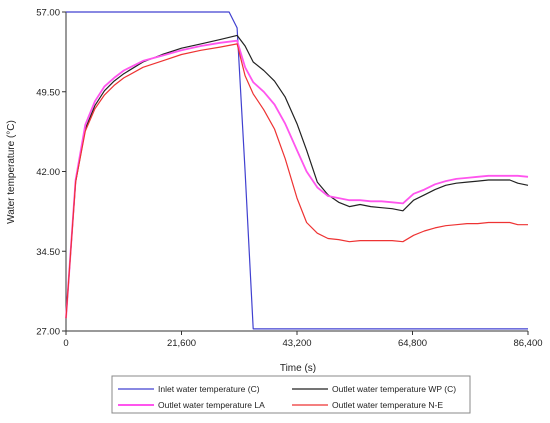 Image resolution: width=550 pixels, height=423 pixels. What do you see at coordinates (181, 343) in the screenshot?
I see `x-tick-label: 21,600` at bounding box center [181, 343].